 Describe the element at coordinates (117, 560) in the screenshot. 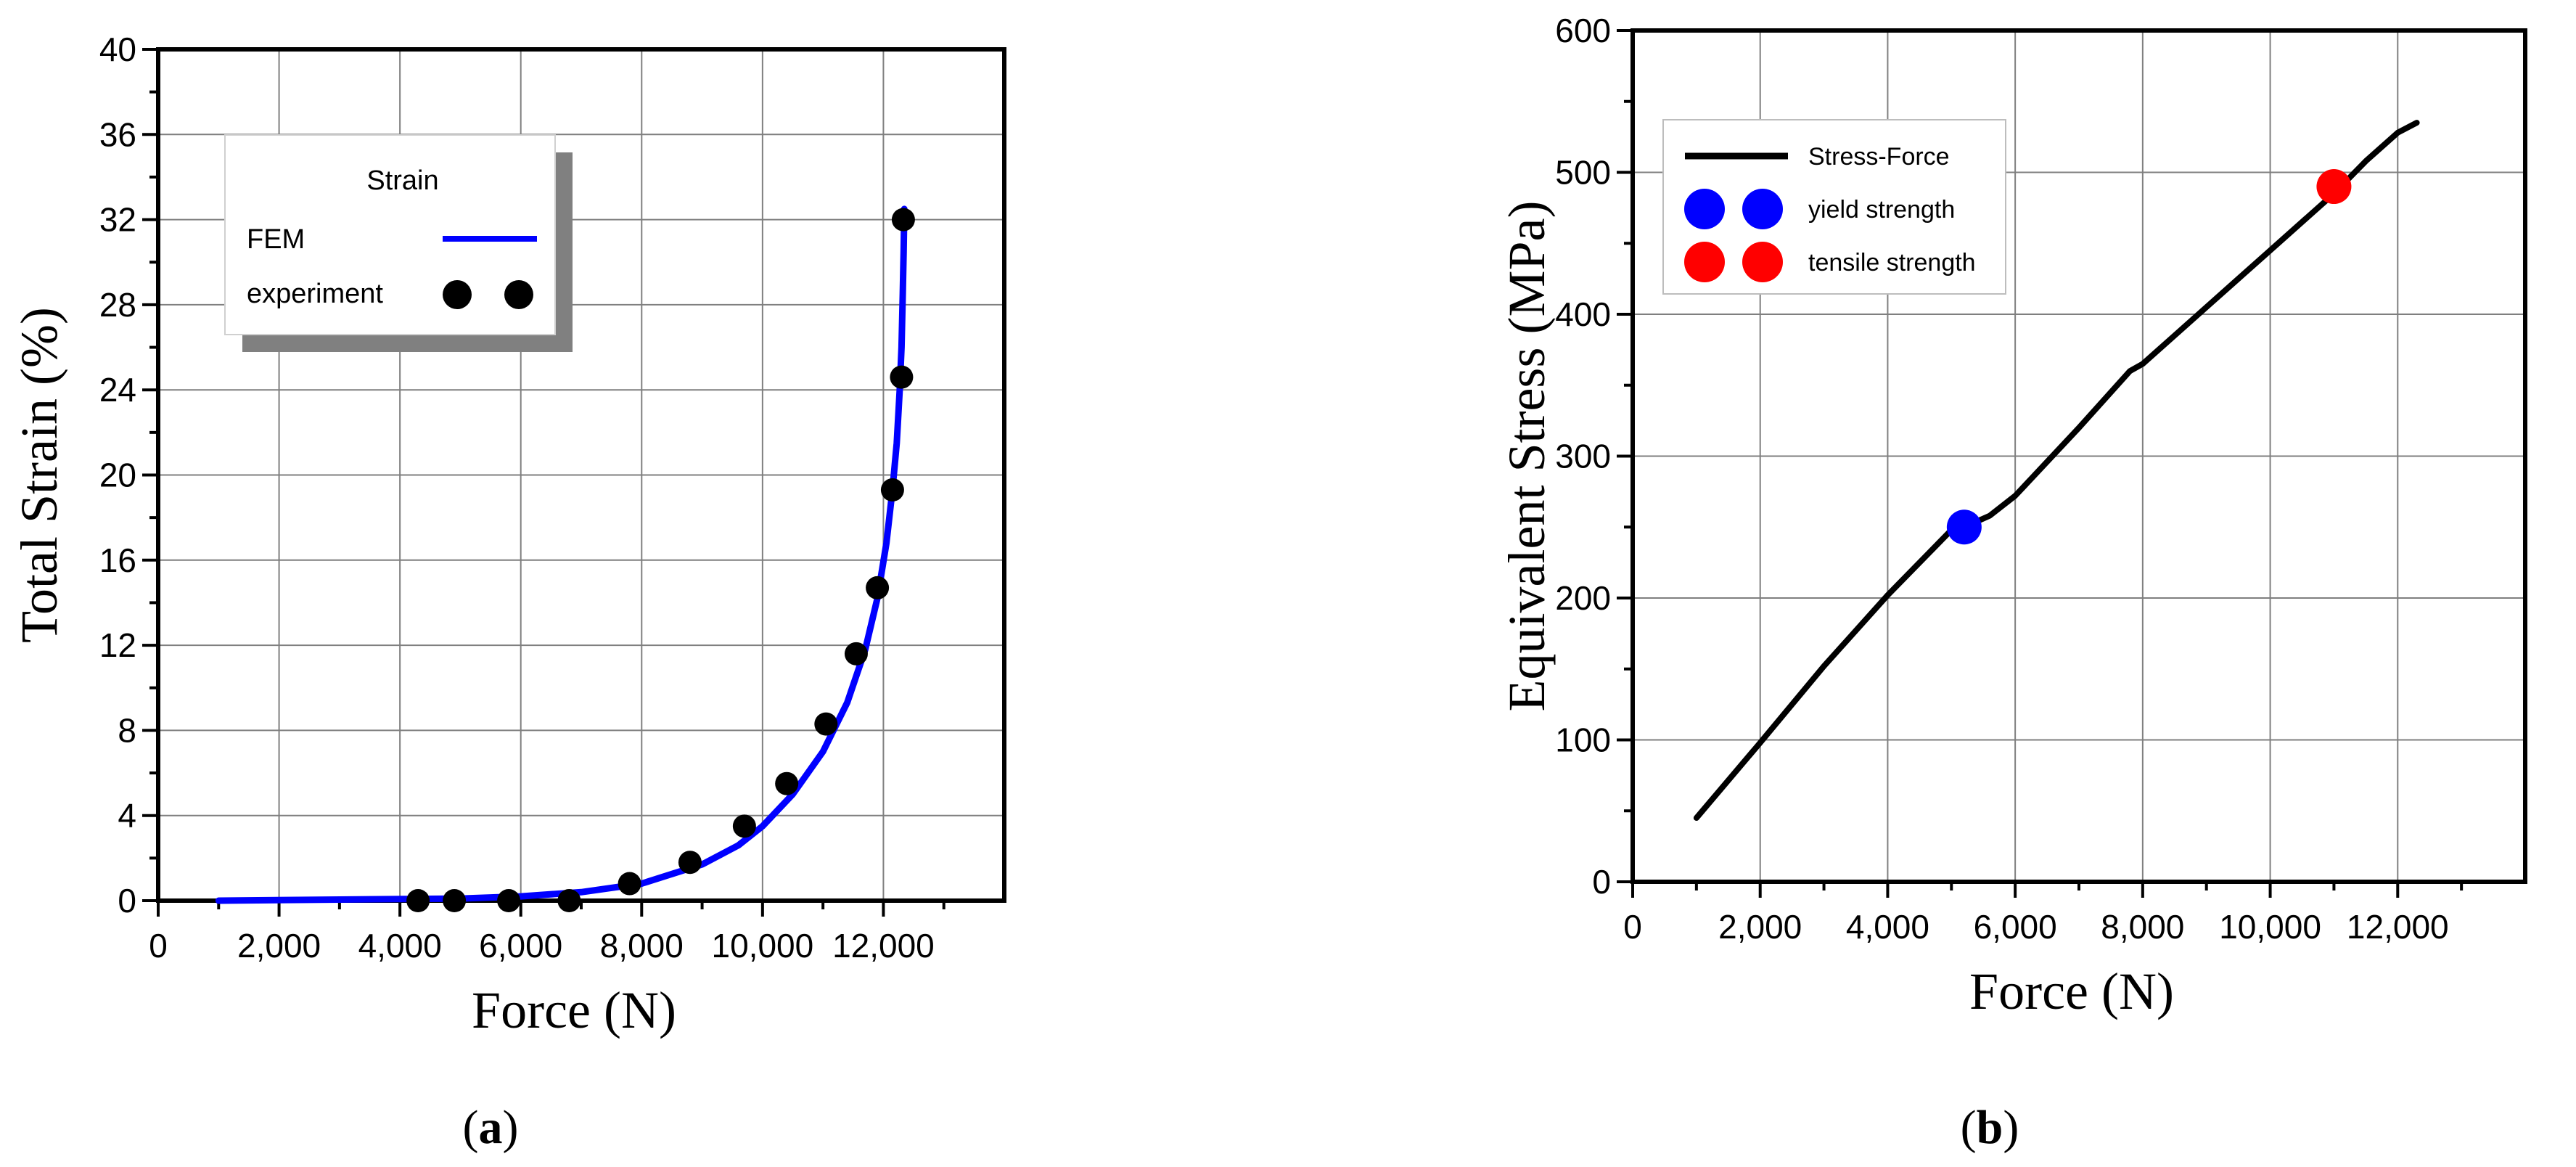

I see `y-tick-label: 16` at that location.